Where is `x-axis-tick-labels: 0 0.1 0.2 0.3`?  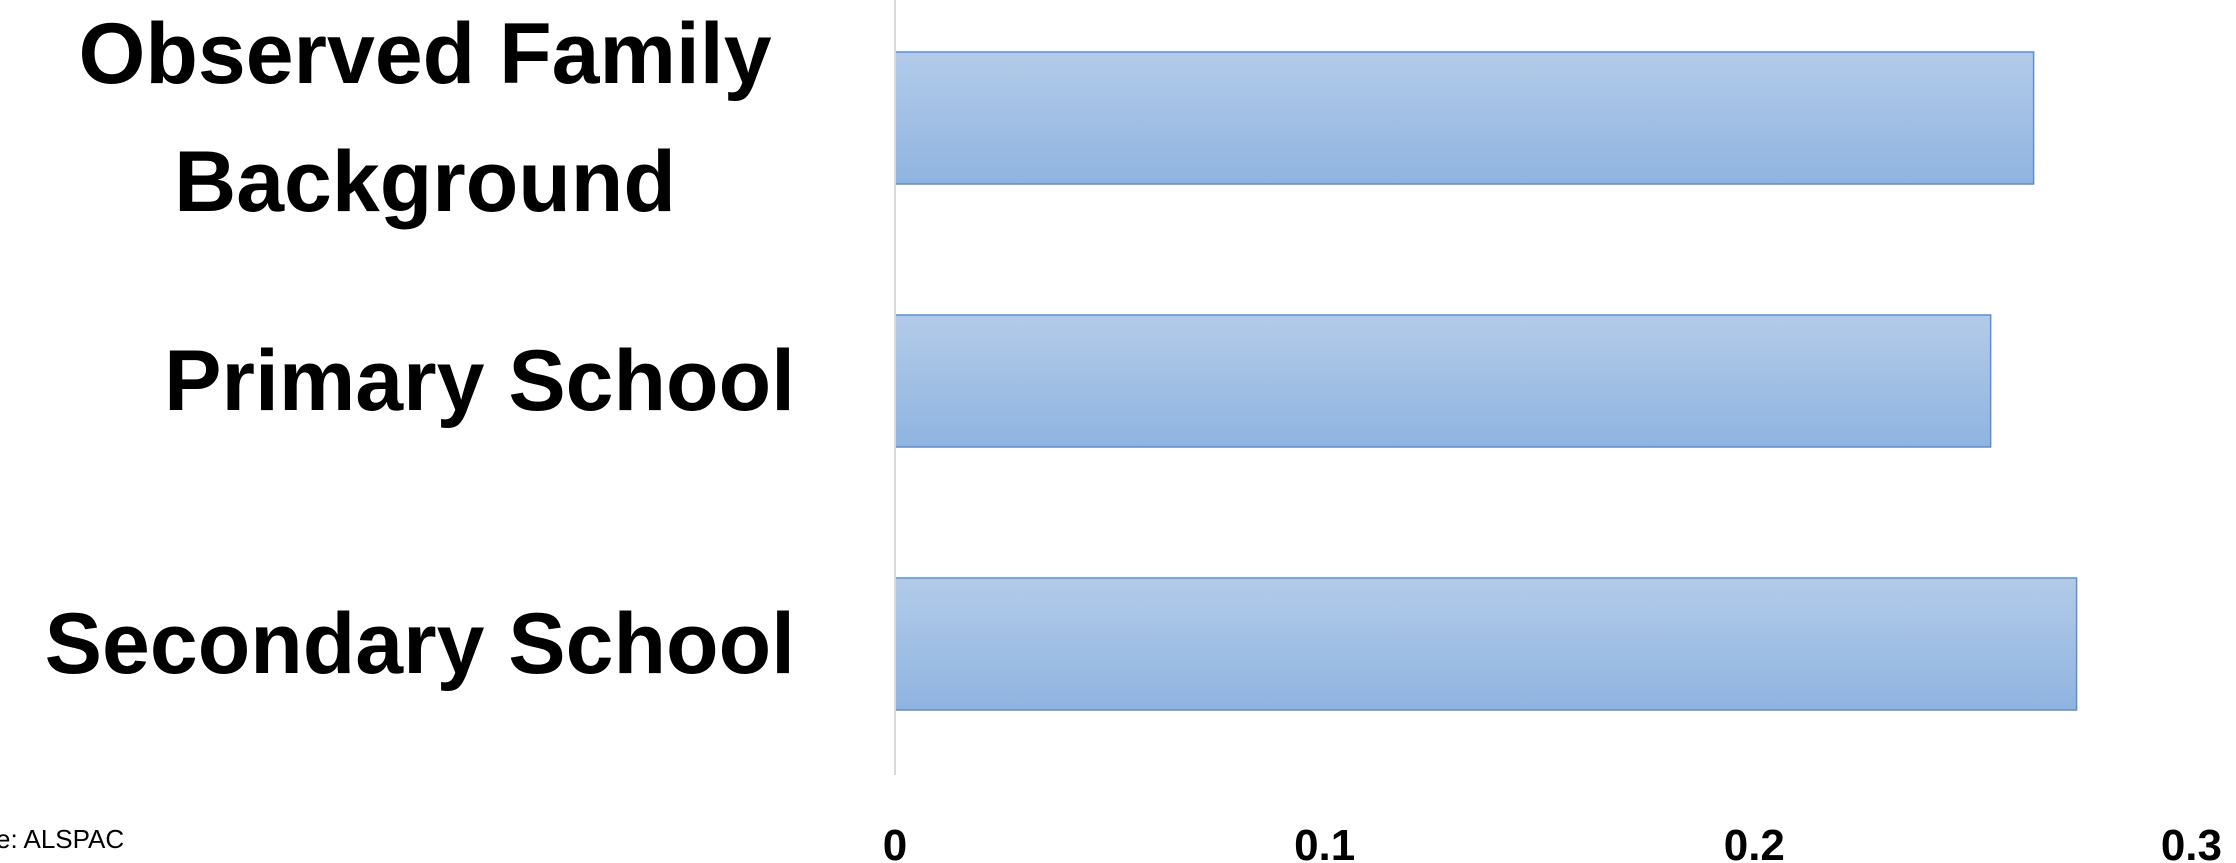
x-axis-tick-labels: 0 0.1 0.2 0.3 is located at coordinates (1552, 842).